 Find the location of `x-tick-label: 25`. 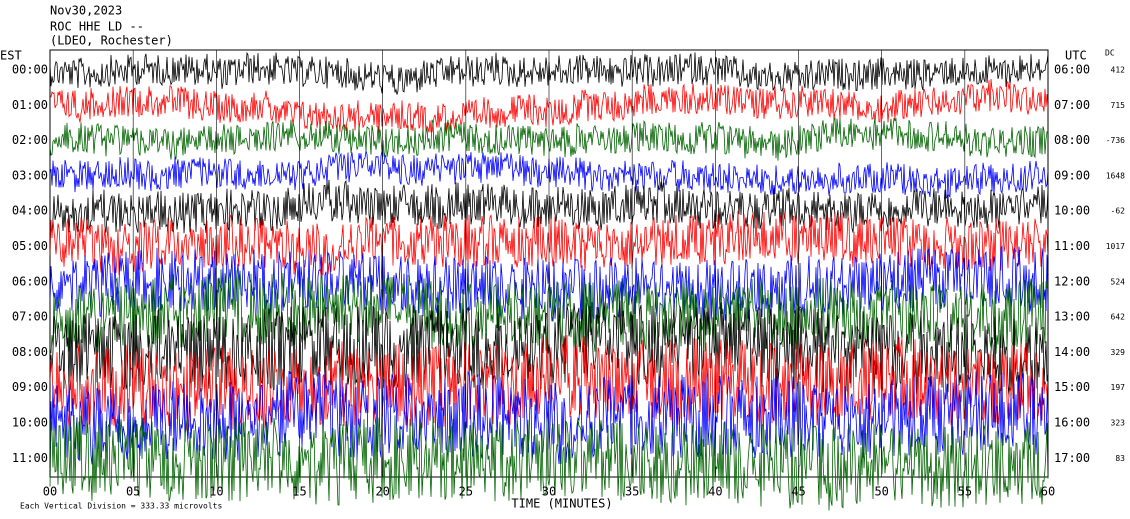

x-tick-label: 25 is located at coordinates (466, 492).